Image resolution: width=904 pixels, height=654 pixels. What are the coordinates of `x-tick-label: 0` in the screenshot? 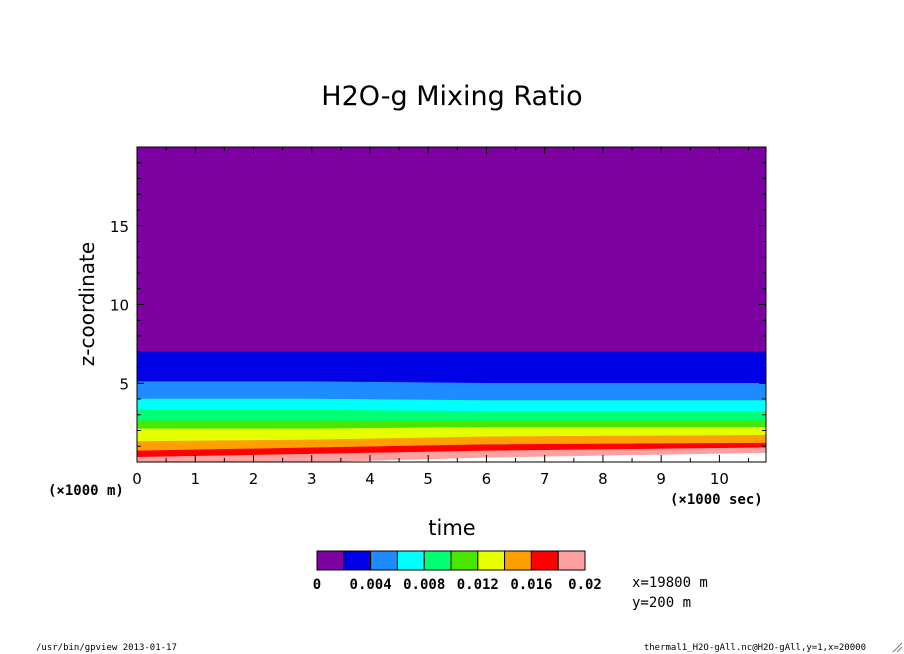 It's located at (137, 479).